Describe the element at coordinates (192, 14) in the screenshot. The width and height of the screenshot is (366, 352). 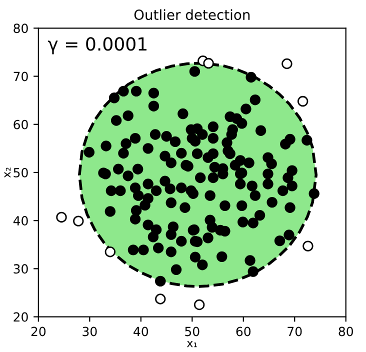
I see `chart-title: Outlier detection` at that location.